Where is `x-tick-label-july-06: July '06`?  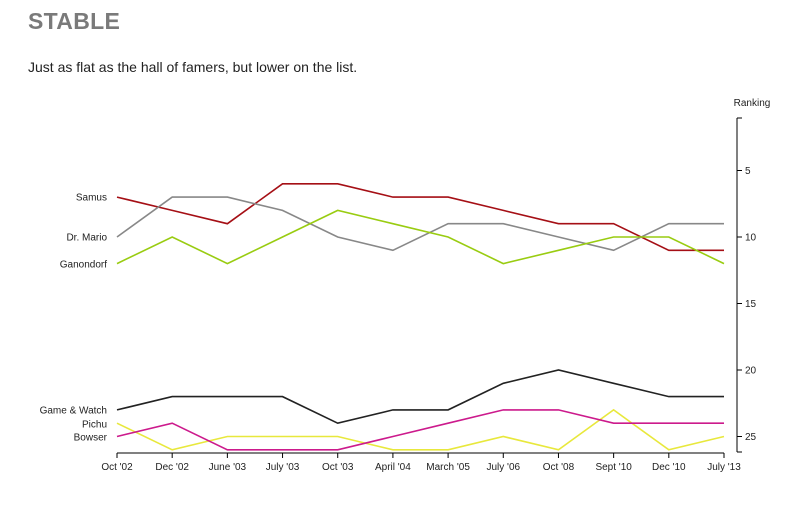 x-tick-label-july-06: July '06 is located at coordinates (503, 467).